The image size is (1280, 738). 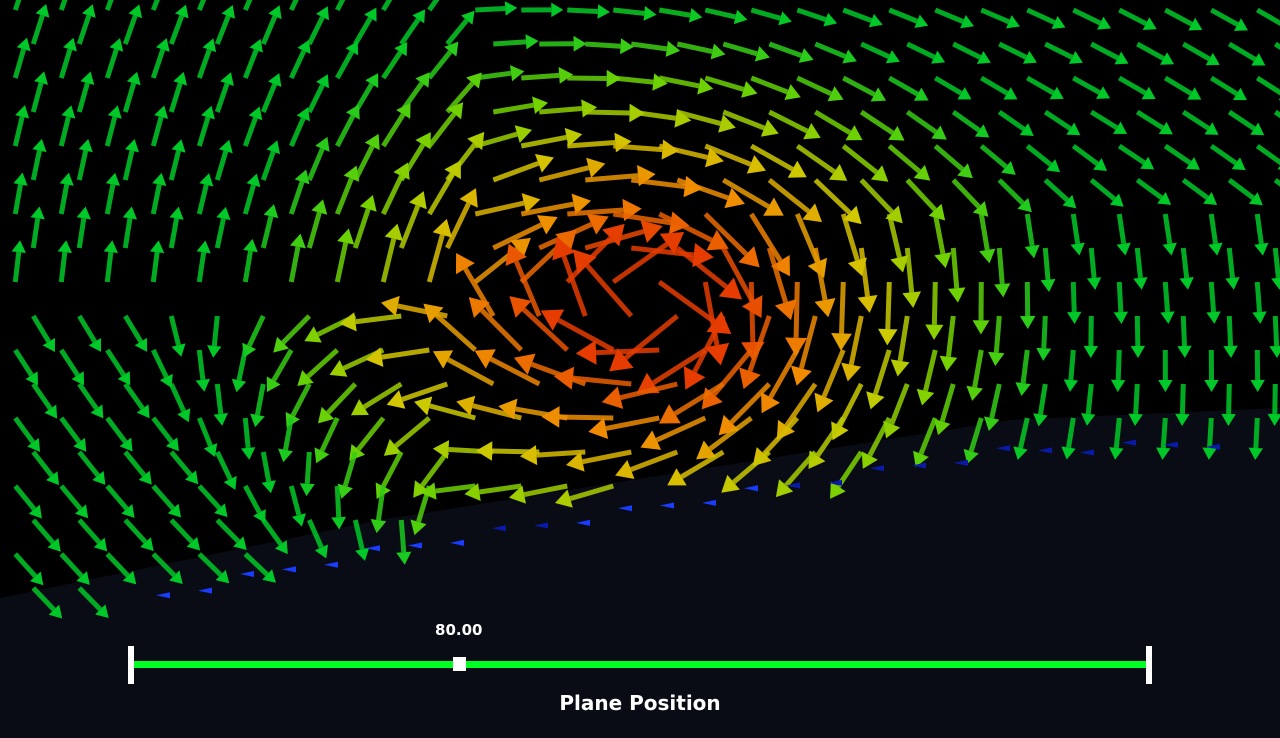 What do you see at coordinates (459, 664) in the screenshot?
I see `slider-handle` at bounding box center [459, 664].